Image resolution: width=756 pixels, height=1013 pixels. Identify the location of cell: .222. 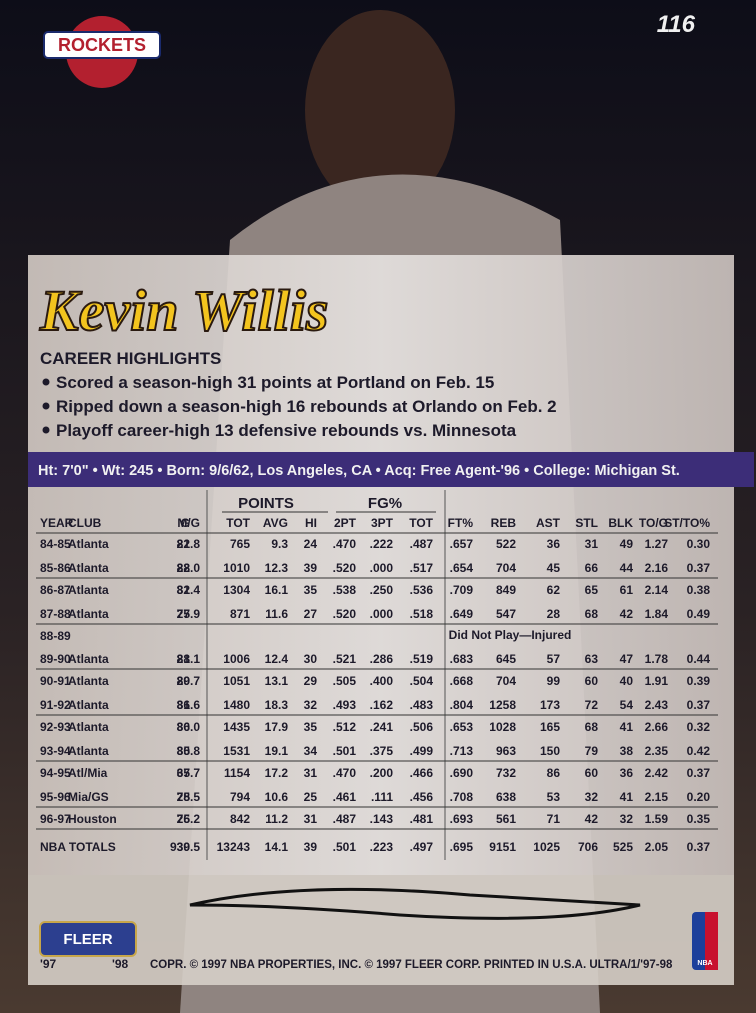
(382, 544).